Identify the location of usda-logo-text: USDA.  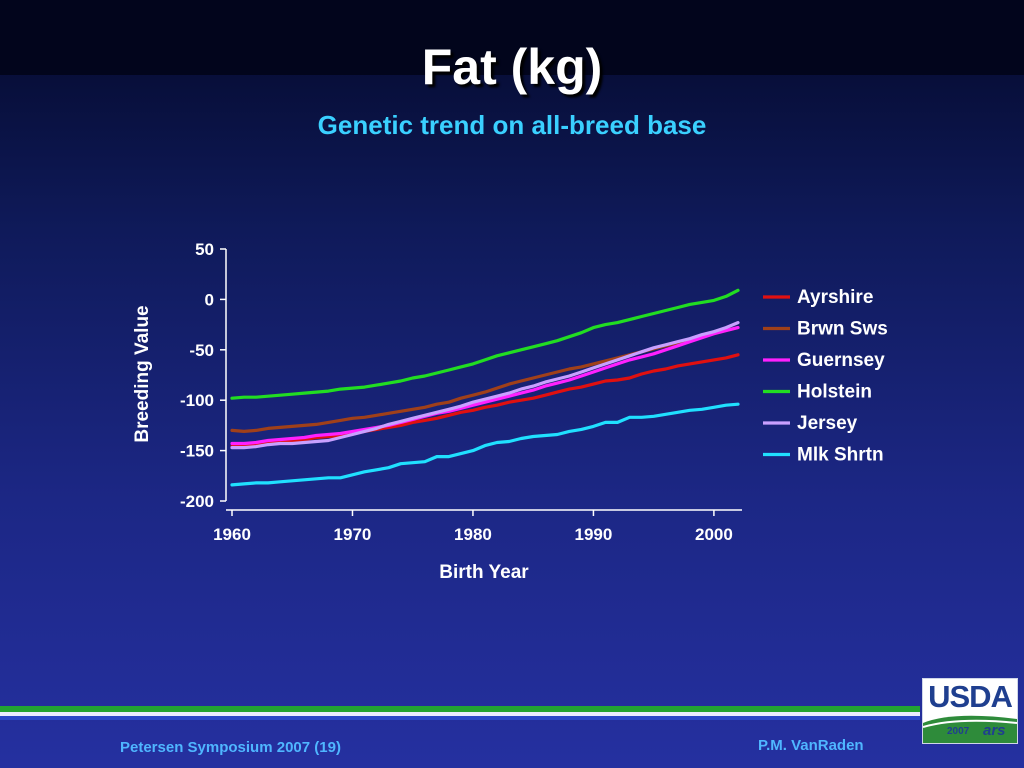
(970, 696).